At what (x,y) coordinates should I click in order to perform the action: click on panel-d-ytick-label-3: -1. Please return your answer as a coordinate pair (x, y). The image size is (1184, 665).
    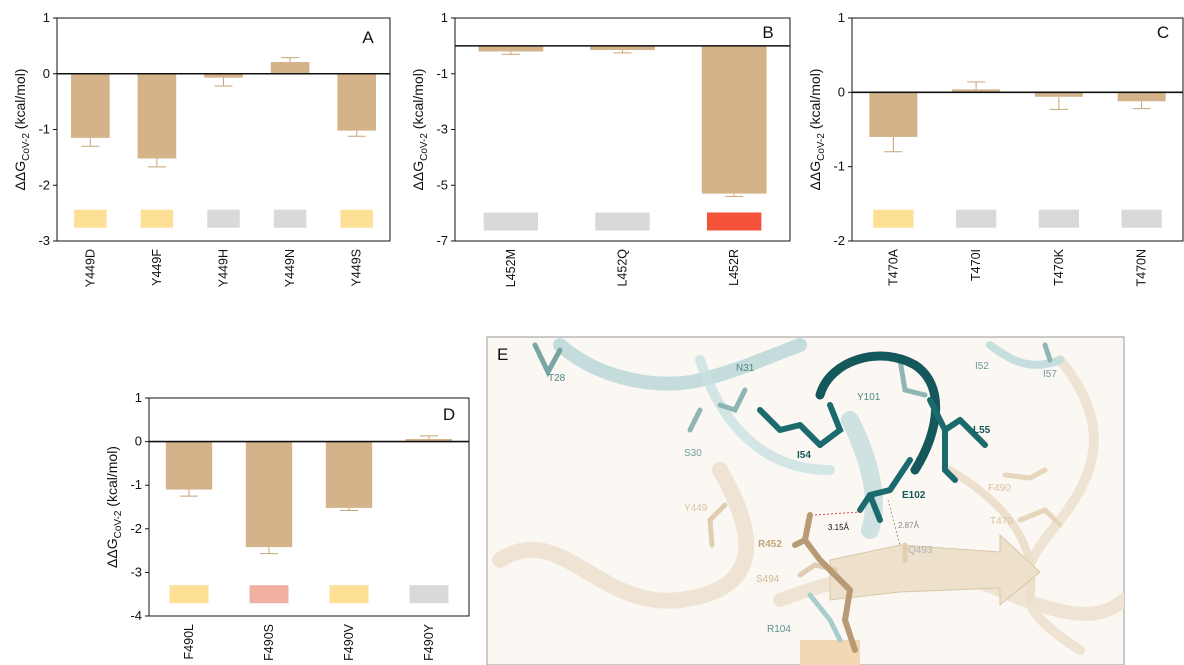
    Looking at the image, I should click on (136, 484).